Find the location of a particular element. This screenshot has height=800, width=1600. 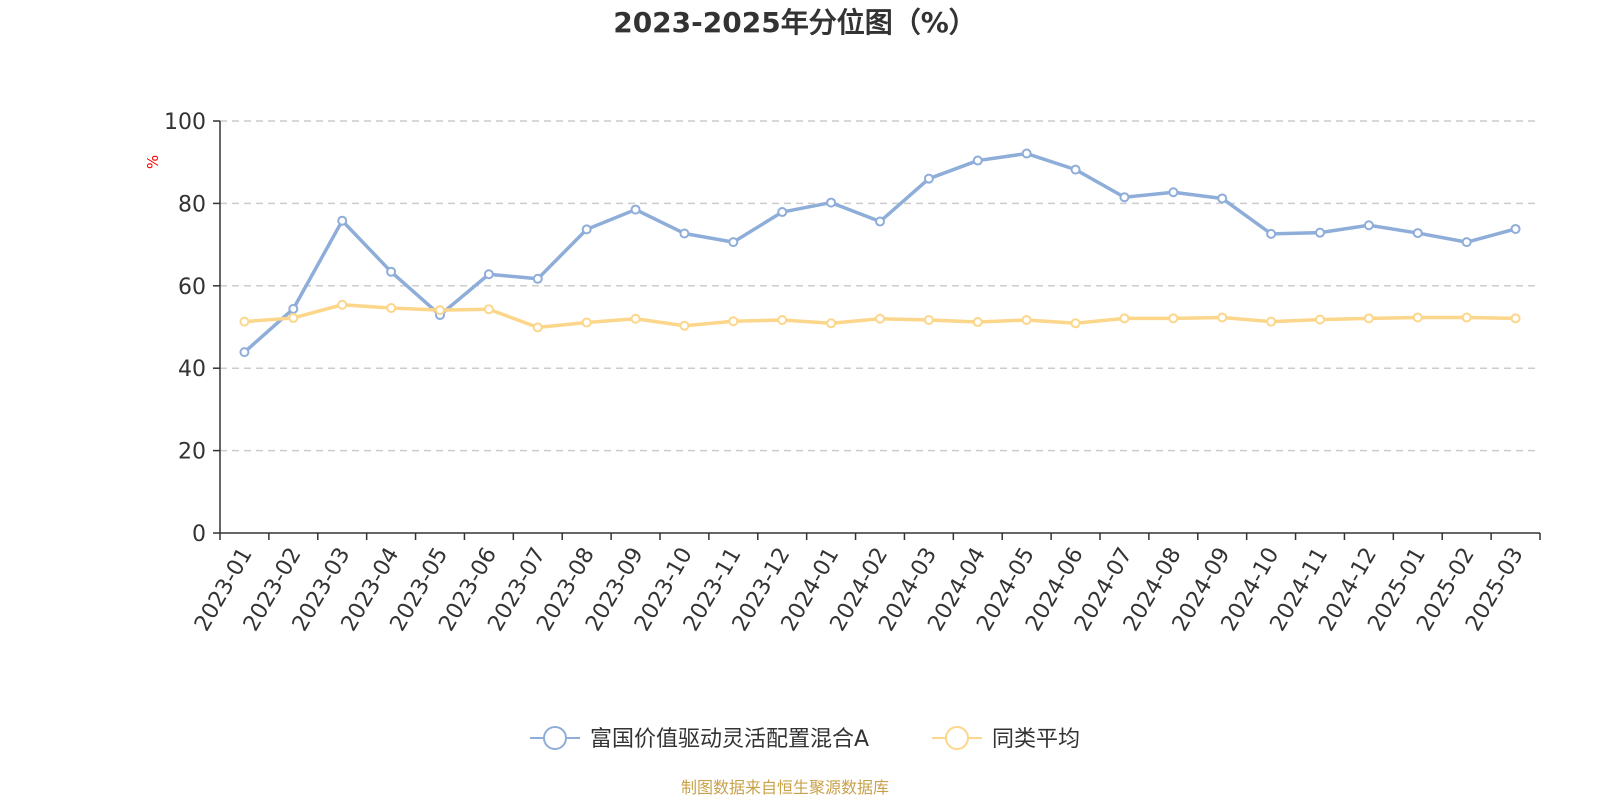

legend-item-2: 同类平均 is located at coordinates (1006, 739).